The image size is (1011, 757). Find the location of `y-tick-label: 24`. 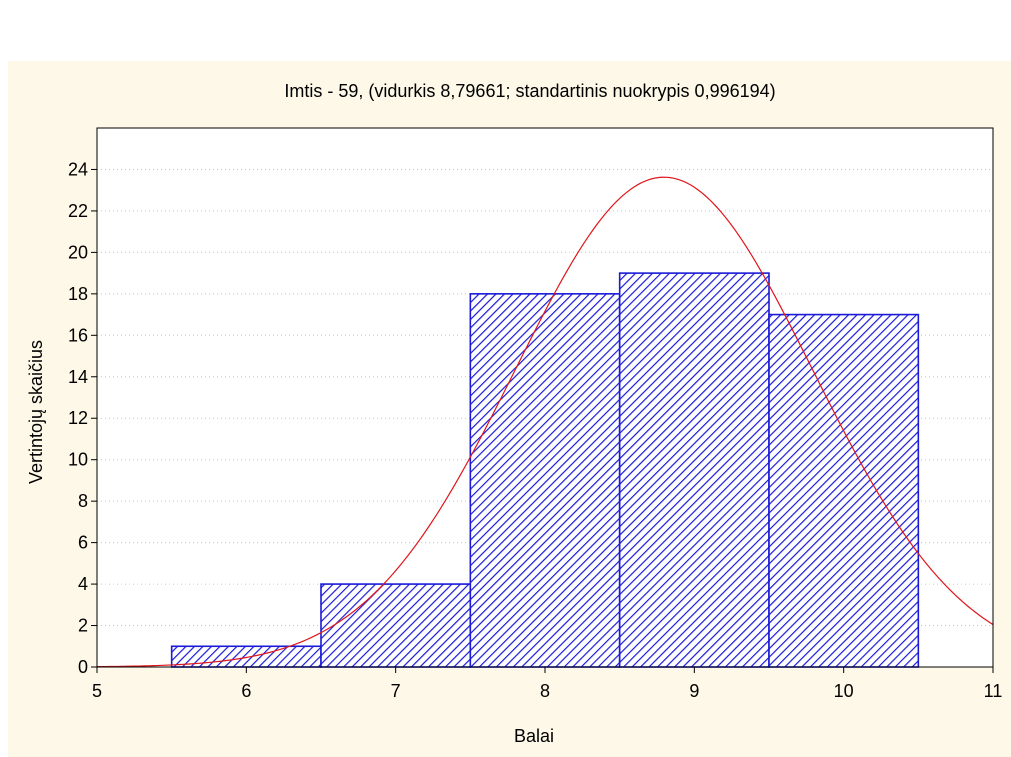

y-tick-label: 24 is located at coordinates (78, 169).